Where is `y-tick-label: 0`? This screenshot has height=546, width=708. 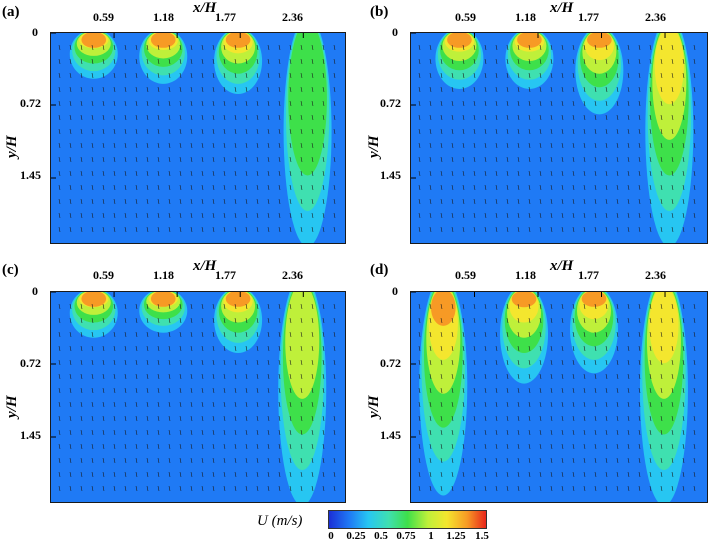 y-tick-label: 0 is located at coordinates (395, 32).